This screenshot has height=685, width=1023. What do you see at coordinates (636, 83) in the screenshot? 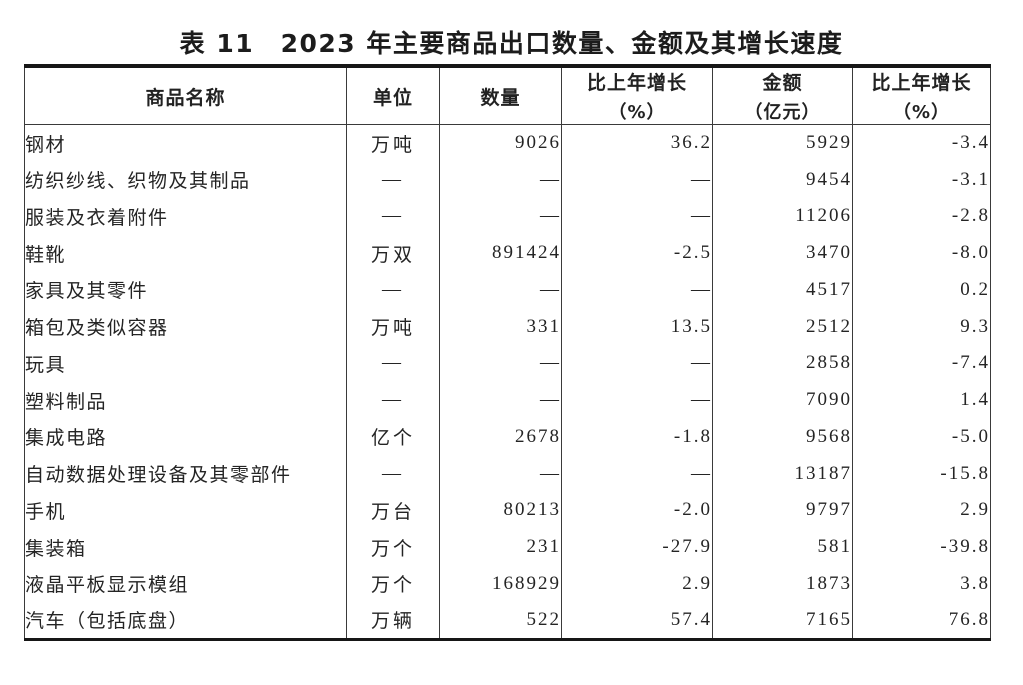
I see `col-header-quantity-growth-label: 比上年增长` at bounding box center [636, 83].